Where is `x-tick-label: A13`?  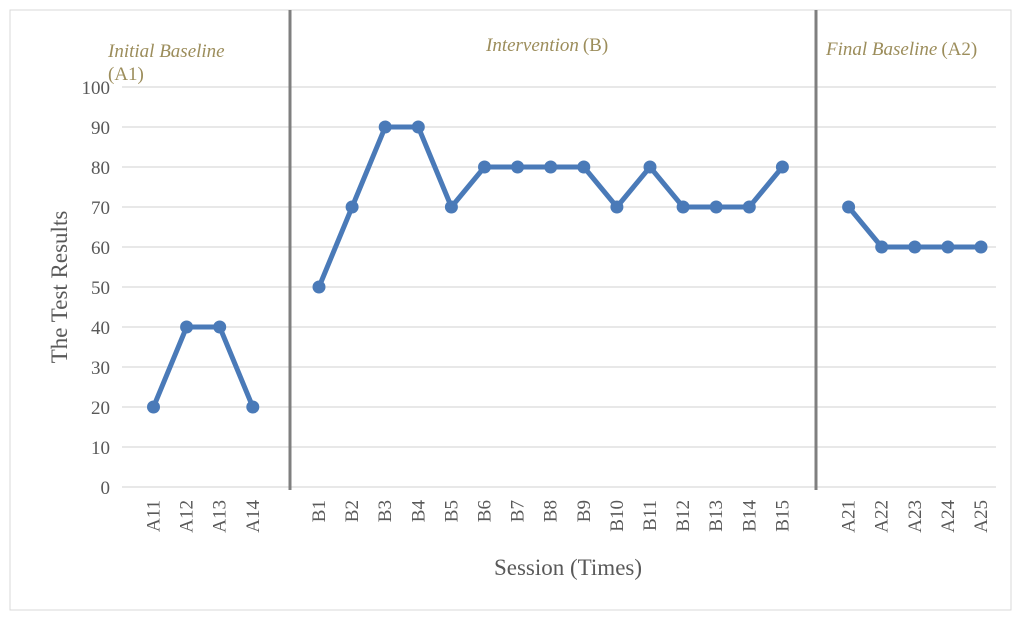
x-tick-label: A13 is located at coordinates (220, 516).